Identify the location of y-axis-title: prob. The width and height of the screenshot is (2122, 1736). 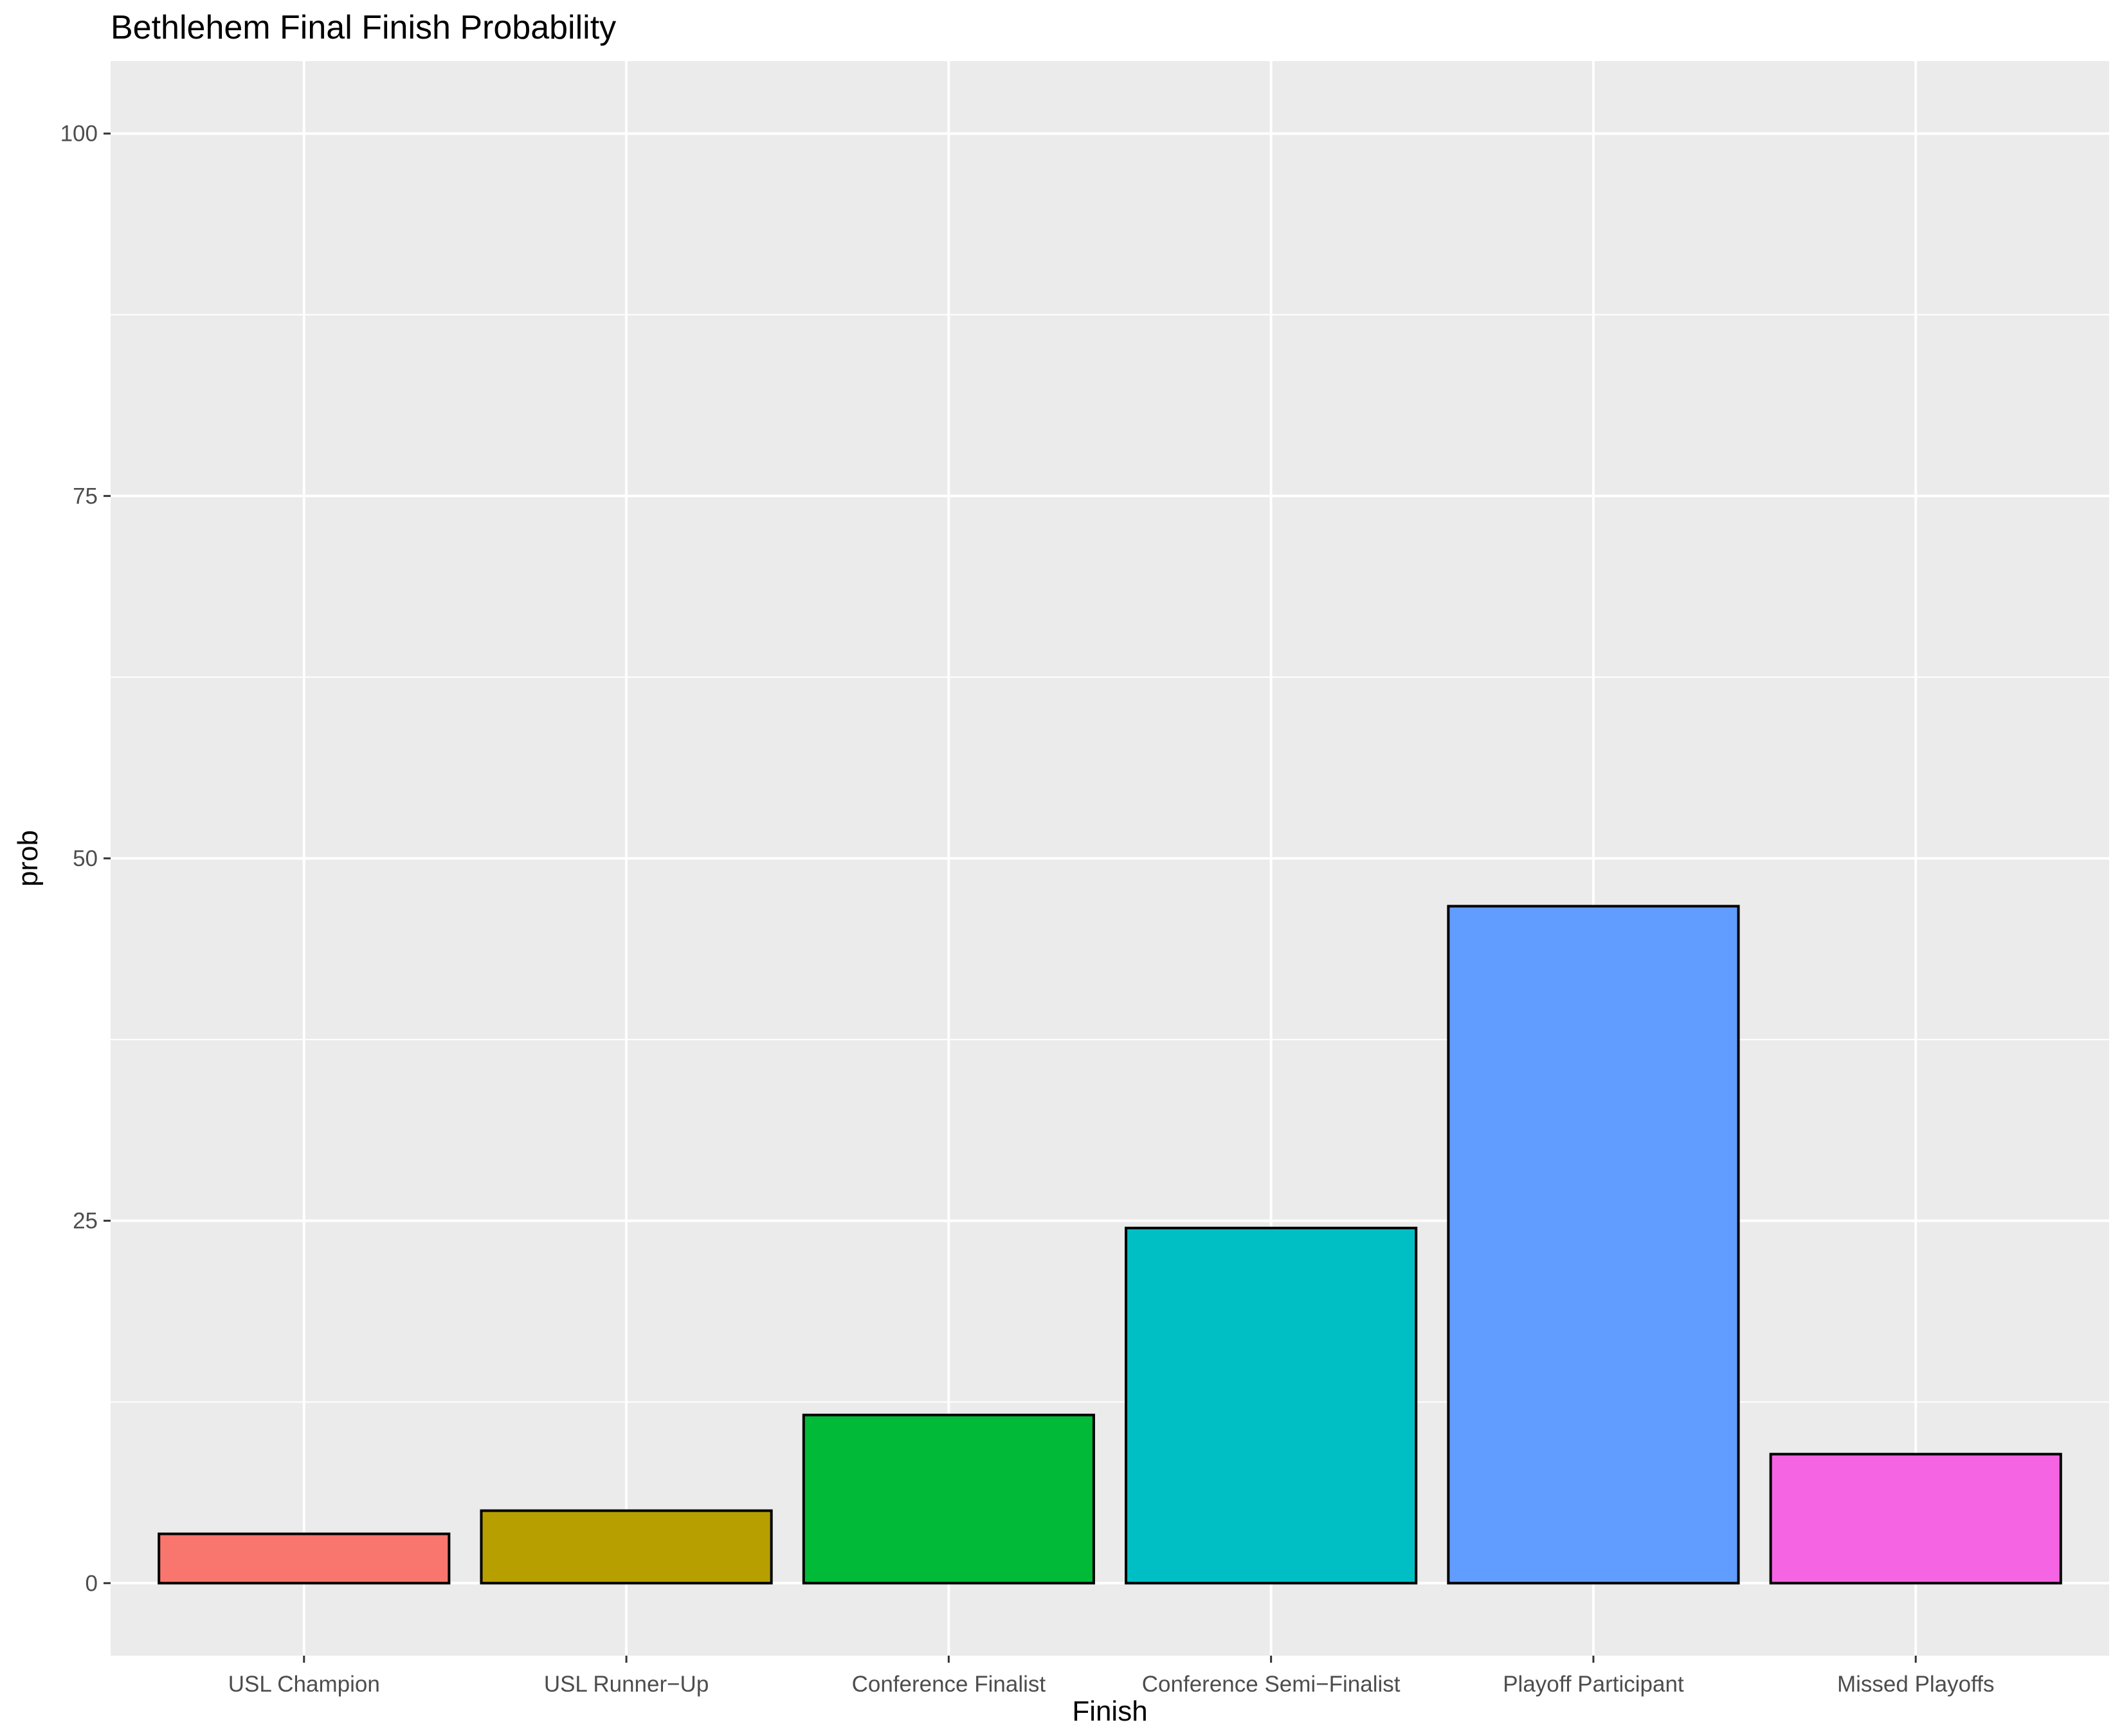
(28, 858).